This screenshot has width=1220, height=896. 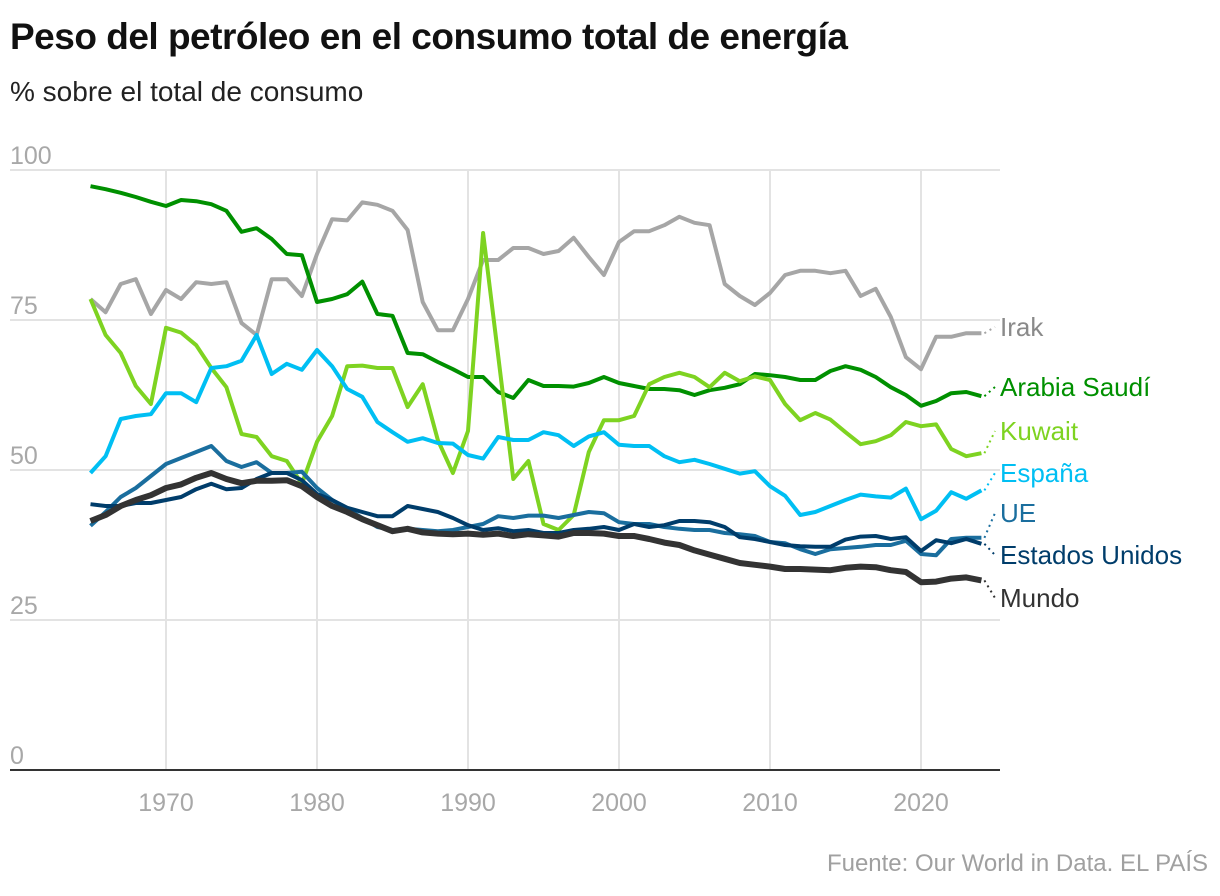 I want to click on y-tick-label: 100, so click(x=31, y=156).